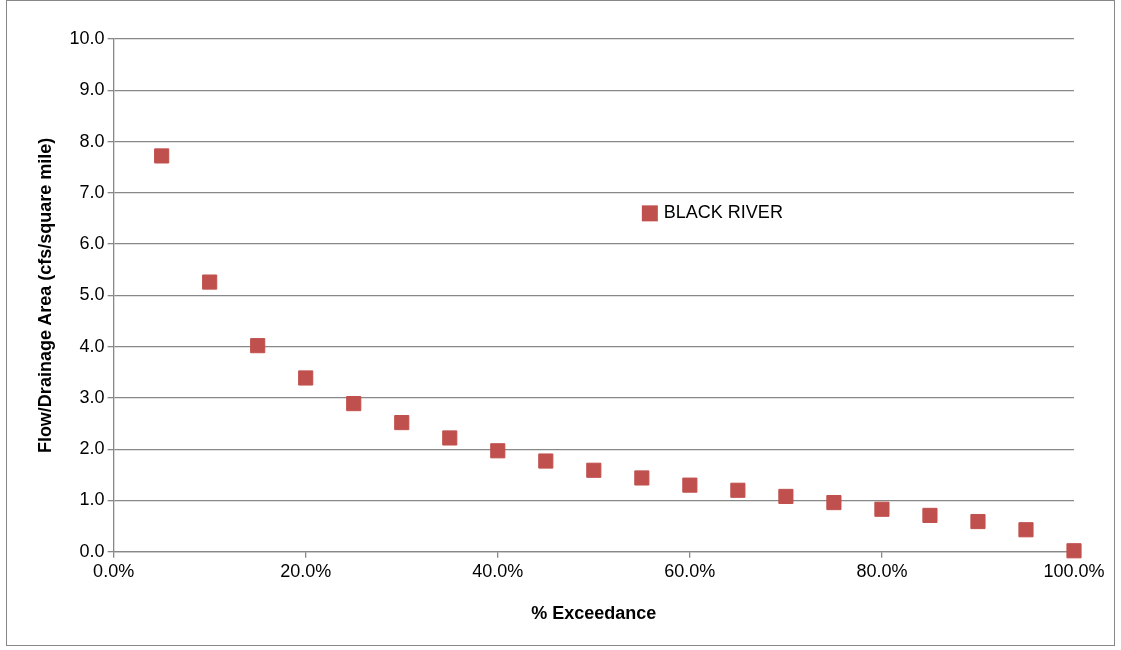  Describe the element at coordinates (92, 294) in the screenshot. I see `y-tick-label: 5.0` at that location.